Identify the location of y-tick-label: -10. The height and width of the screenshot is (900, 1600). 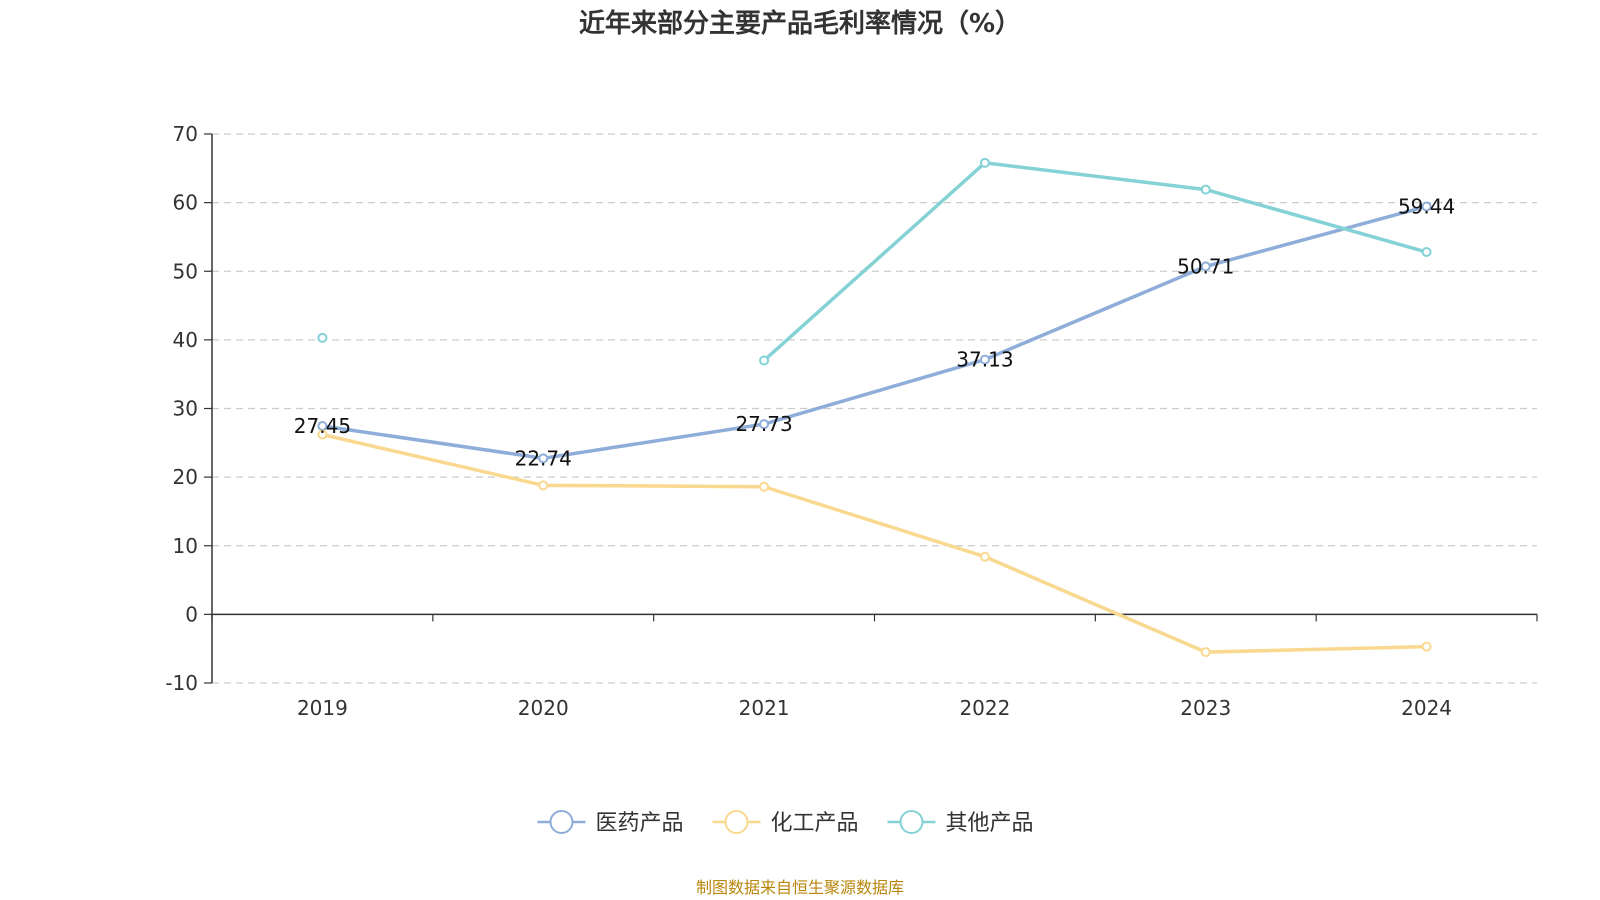
(181, 683).